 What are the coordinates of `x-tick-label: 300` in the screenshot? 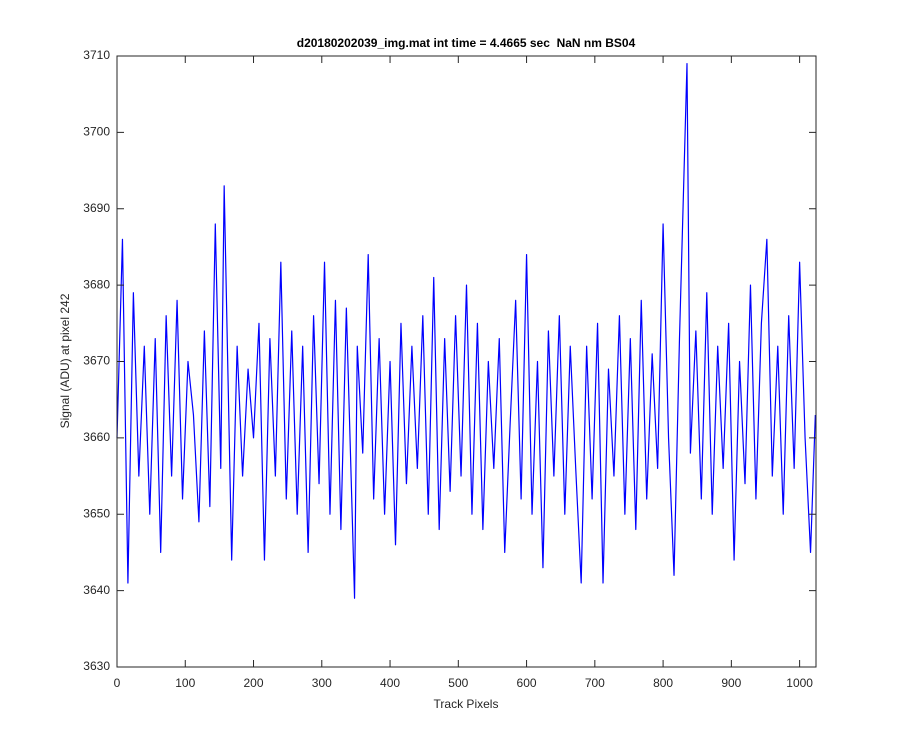 It's located at (322, 683).